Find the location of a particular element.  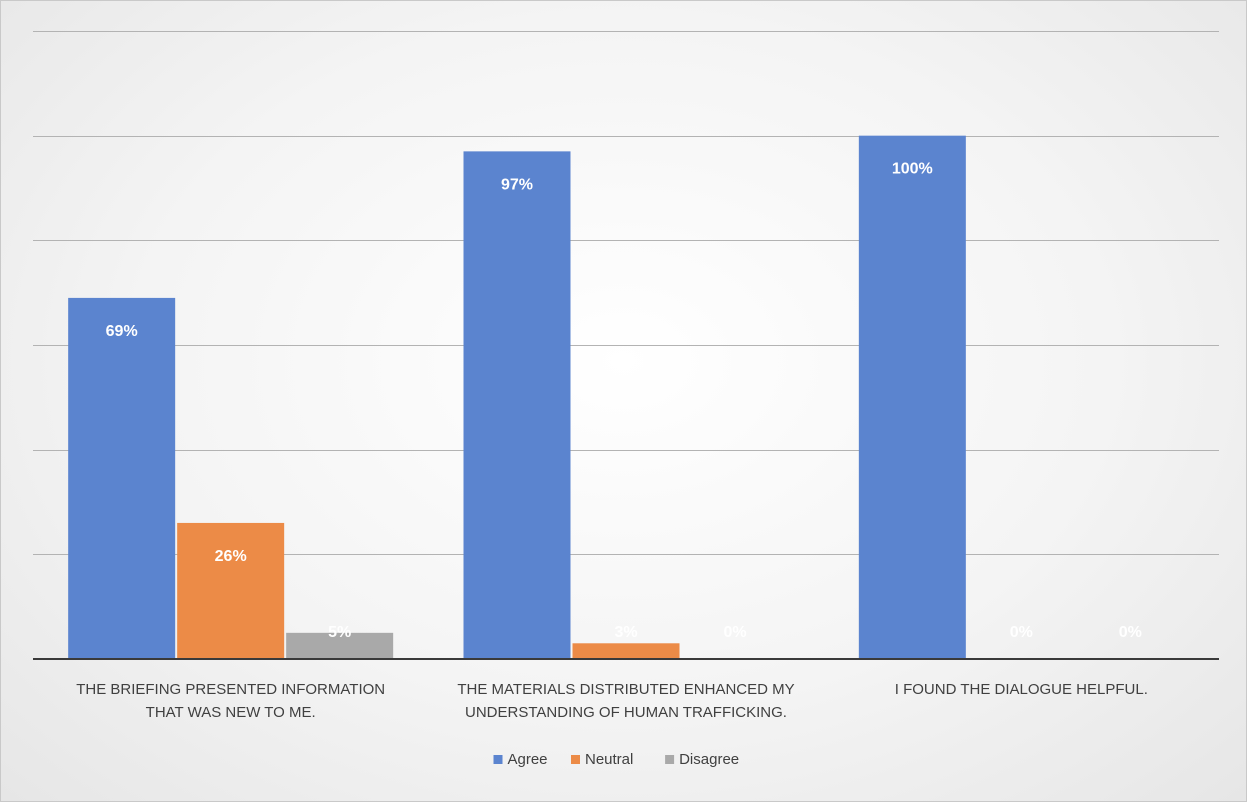

category-label: I FOUND THE DIALOGUE HELPFUL. is located at coordinates (1021, 689).